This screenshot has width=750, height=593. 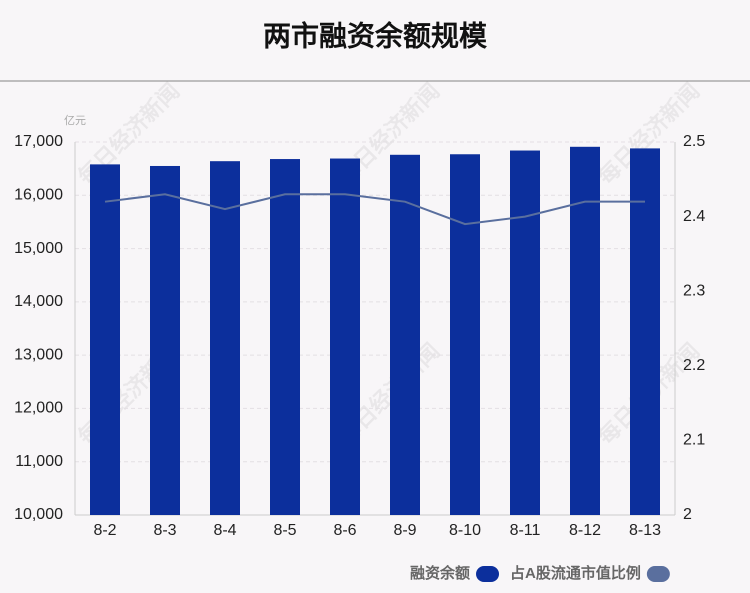 I want to click on y2-tick-label: 2, so click(x=687, y=514).